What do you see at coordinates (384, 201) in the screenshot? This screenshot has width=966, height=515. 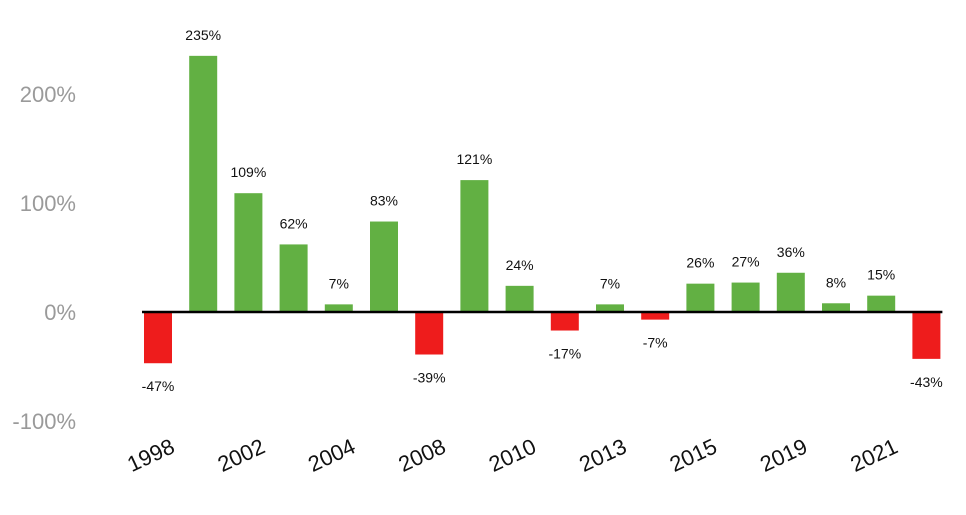 I see `data-label: 83%` at bounding box center [384, 201].